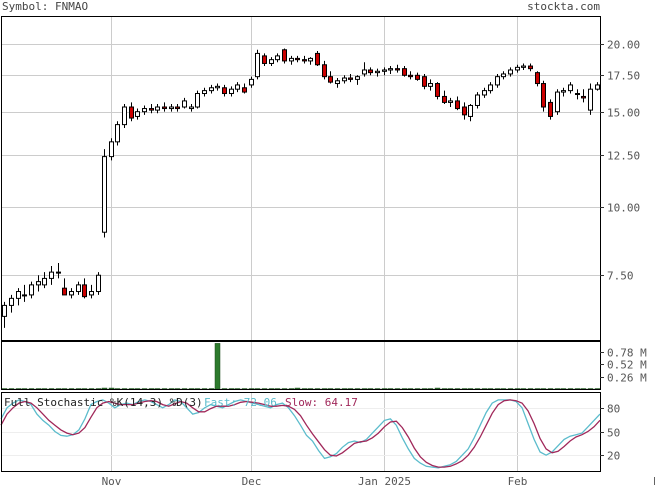  What do you see at coordinates (563, 6) in the screenshot?
I see `site-label: stockta.com` at bounding box center [563, 6].